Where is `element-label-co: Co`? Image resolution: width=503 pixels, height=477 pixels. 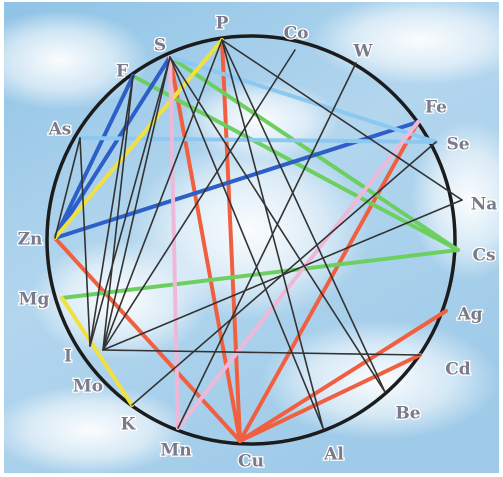
element-label-co: Co is located at coordinates (296, 34).